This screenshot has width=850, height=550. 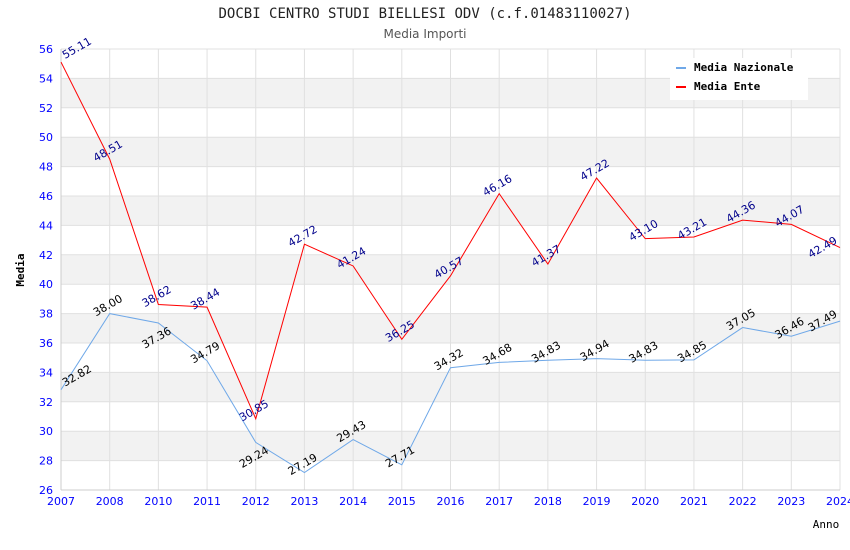 I want to click on legend-item-ente: Media Ente, so click(x=739, y=86).